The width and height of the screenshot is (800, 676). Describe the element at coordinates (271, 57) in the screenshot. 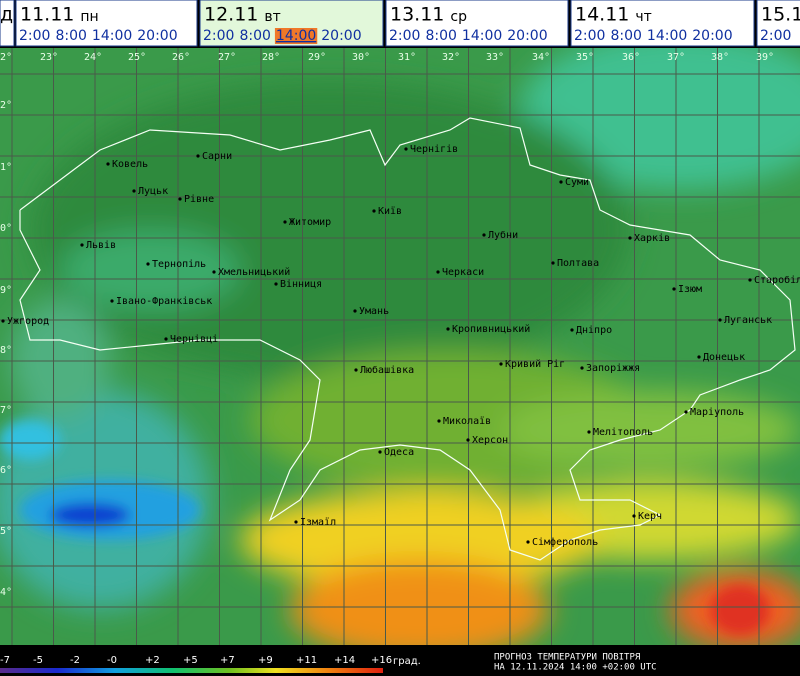

I see `longitude-label: 28°` at that location.